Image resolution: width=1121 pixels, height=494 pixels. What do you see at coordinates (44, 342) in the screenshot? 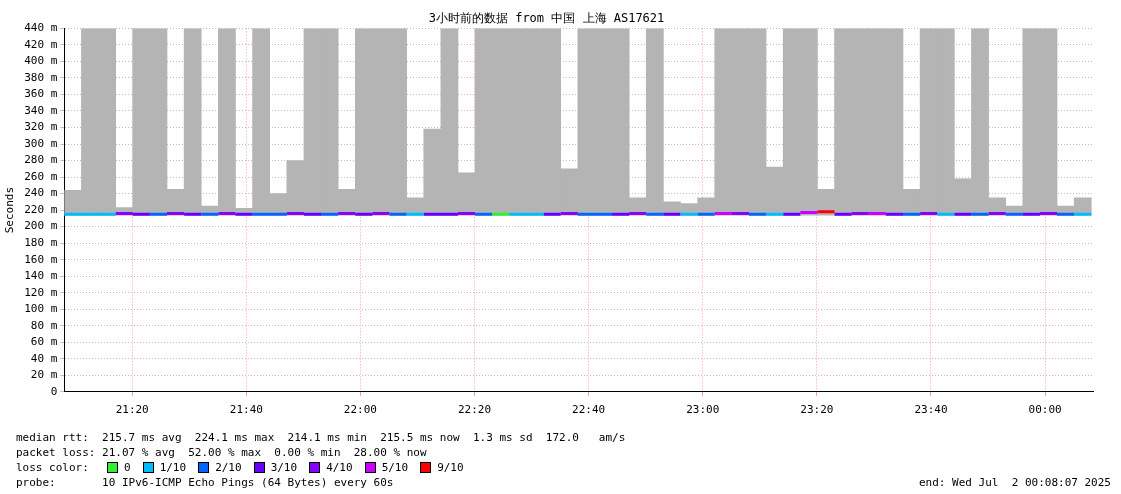
I see `y-tick-label: 60 m` at bounding box center [44, 342].